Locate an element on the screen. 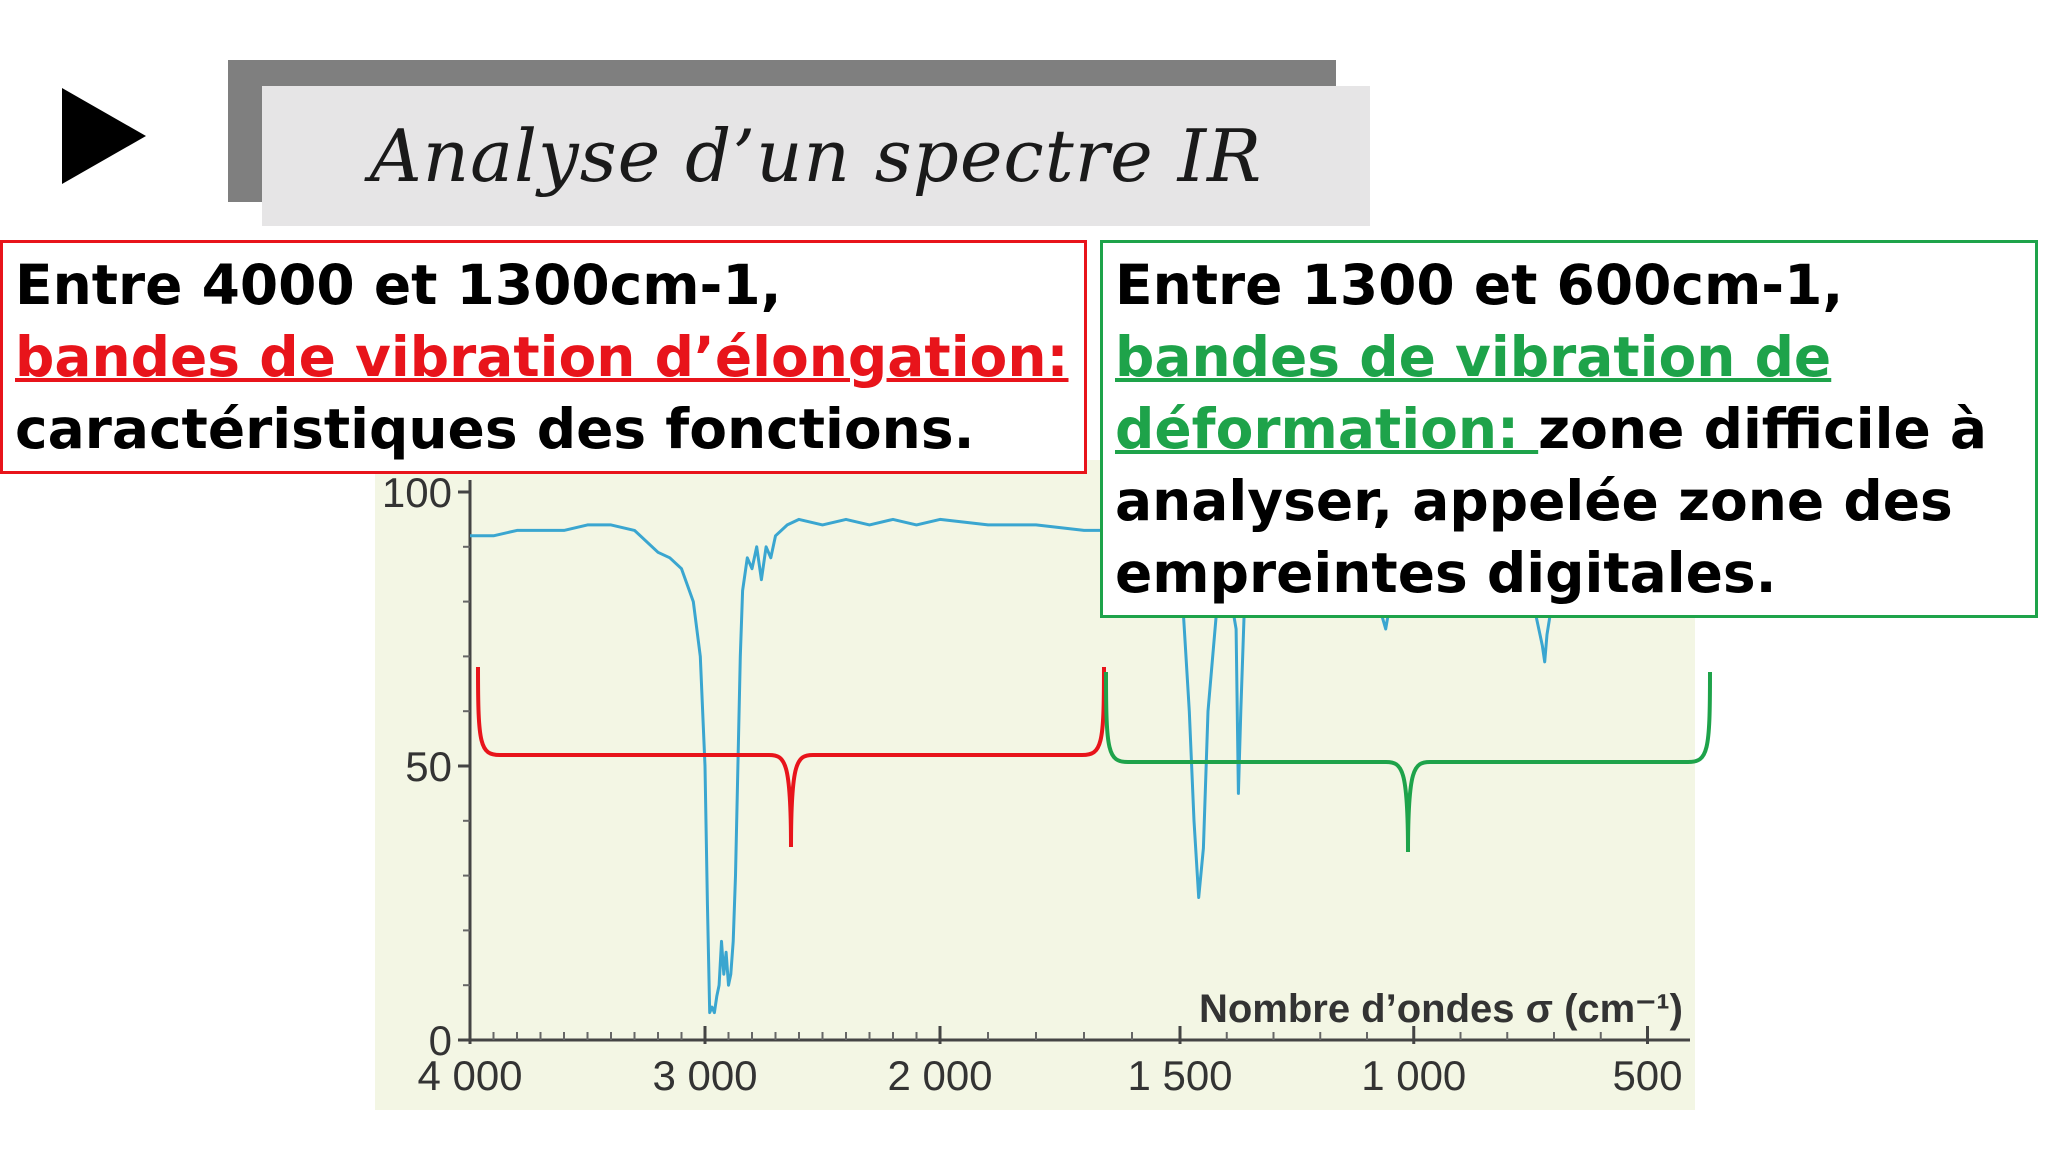 The width and height of the screenshot is (2048, 1152). y-tick-label: 50 is located at coordinates (428, 766).